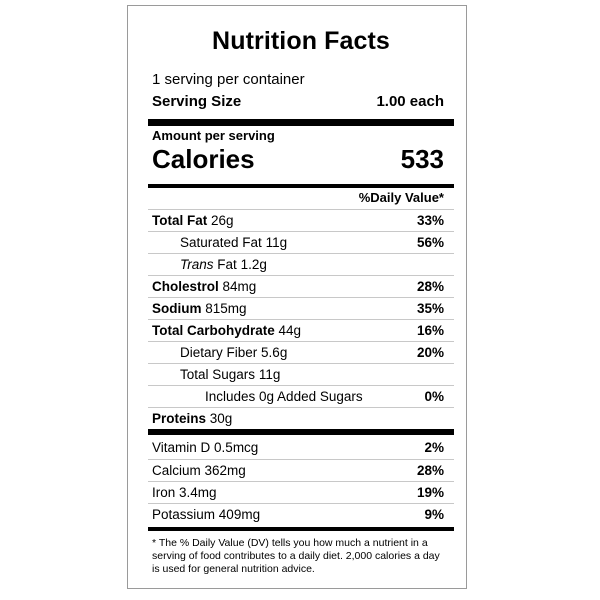 The image size is (600, 600). What do you see at coordinates (430, 330) in the screenshot?
I see `nutrient-dv: 16%` at bounding box center [430, 330].